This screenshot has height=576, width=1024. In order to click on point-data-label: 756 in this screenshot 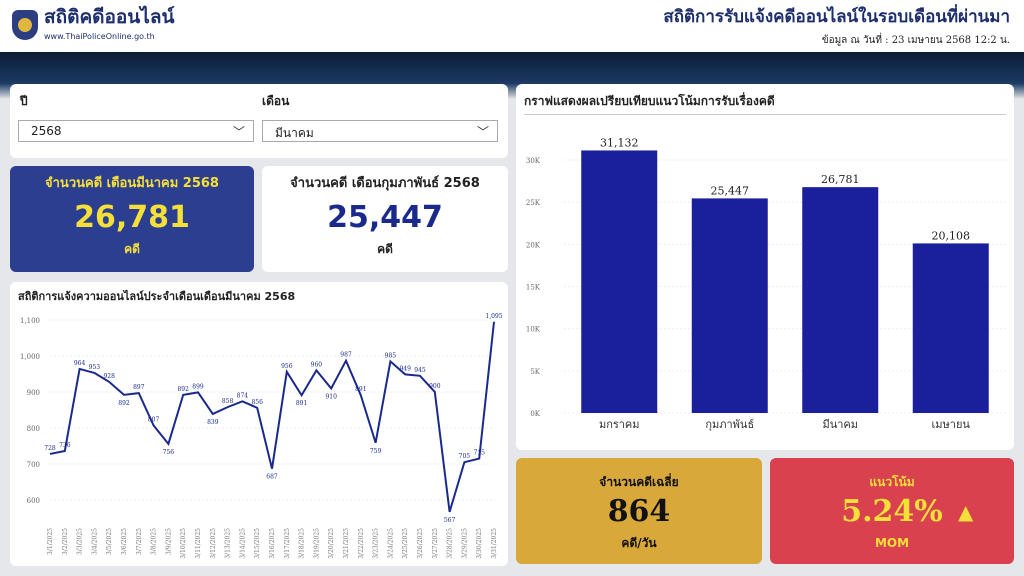, I will do `click(169, 452)`.